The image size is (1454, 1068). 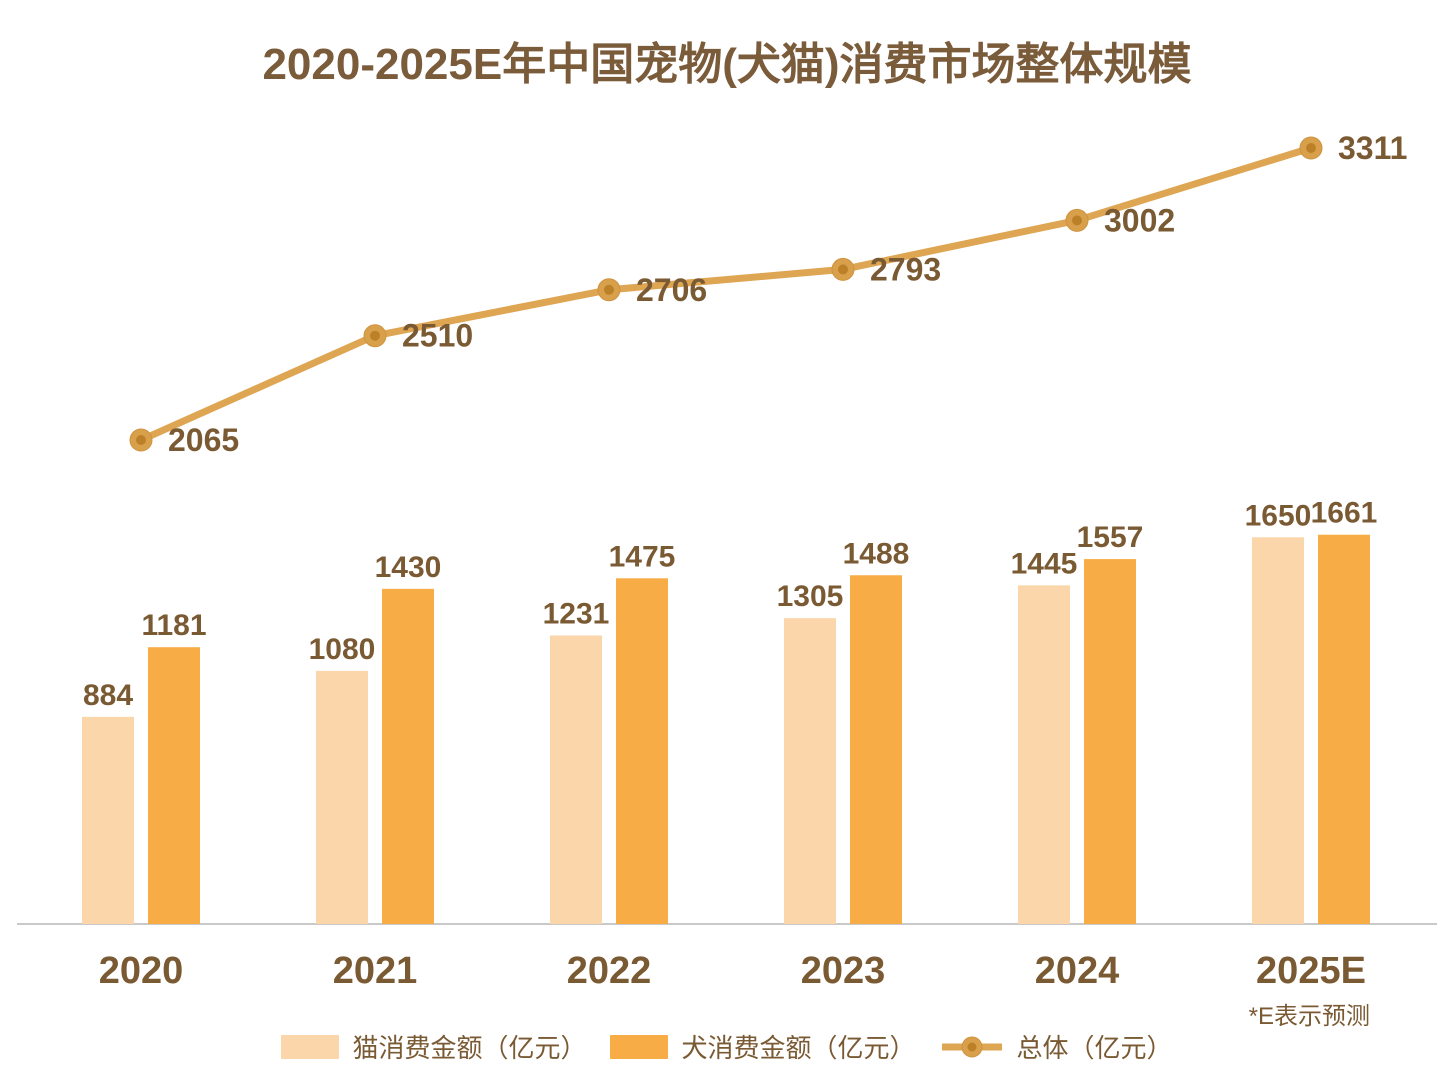 I want to click on legend-line-marker-center, so click(x=971, y=1046).